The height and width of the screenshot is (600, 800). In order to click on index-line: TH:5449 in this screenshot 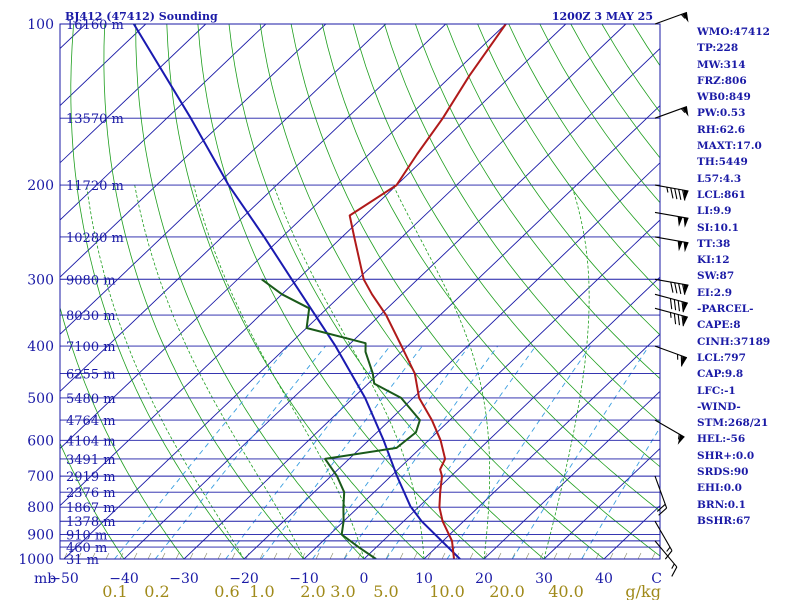, I will do `click(722, 162)`.